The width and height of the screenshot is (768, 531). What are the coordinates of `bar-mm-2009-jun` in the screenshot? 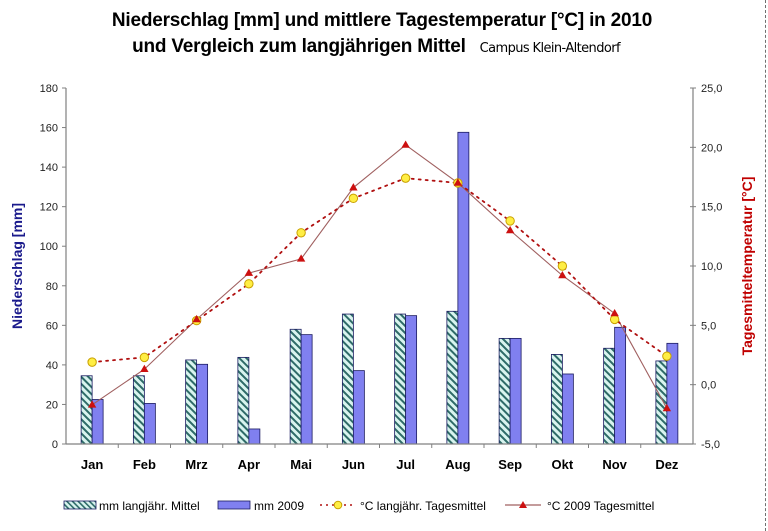 It's located at (358, 407).